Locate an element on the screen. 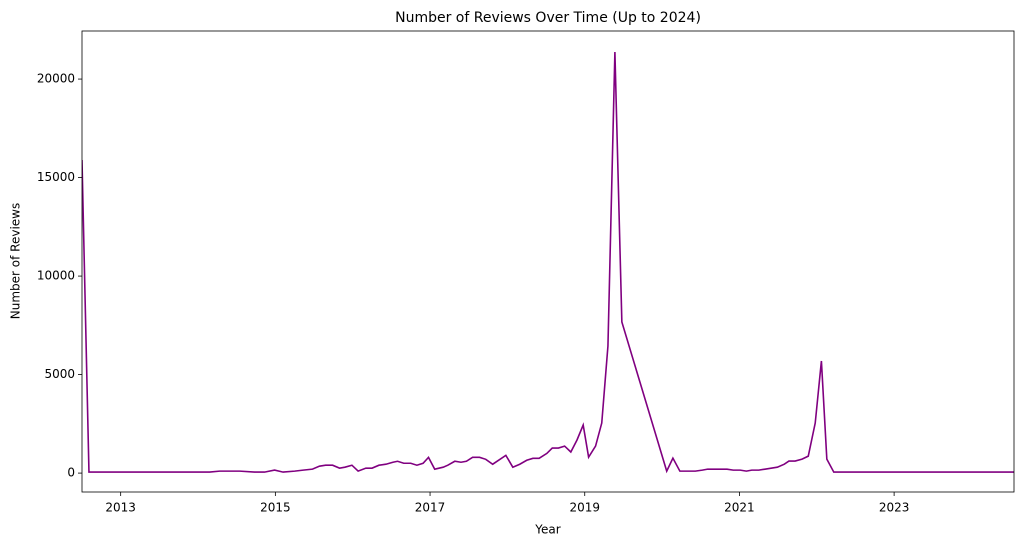 Image resolution: width=1023 pixels, height=551 pixels. y-tick-label: 15000 is located at coordinates (56, 177).